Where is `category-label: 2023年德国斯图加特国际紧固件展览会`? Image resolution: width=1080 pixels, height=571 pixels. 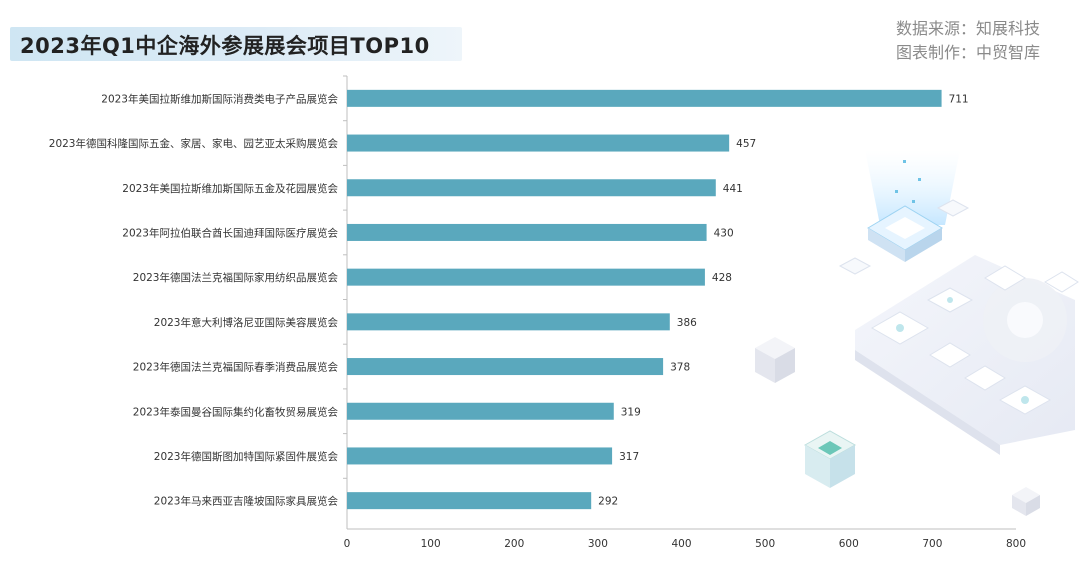
category-label: 2023年德国斯图加特国际紧固件展览会 is located at coordinates (246, 456).